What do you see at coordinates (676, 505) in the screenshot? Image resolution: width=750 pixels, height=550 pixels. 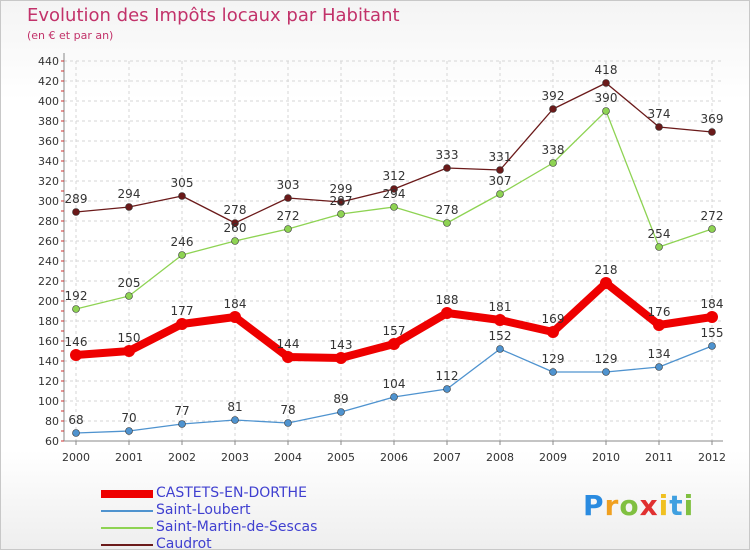 I see `brand-letter: t` at bounding box center [676, 505].